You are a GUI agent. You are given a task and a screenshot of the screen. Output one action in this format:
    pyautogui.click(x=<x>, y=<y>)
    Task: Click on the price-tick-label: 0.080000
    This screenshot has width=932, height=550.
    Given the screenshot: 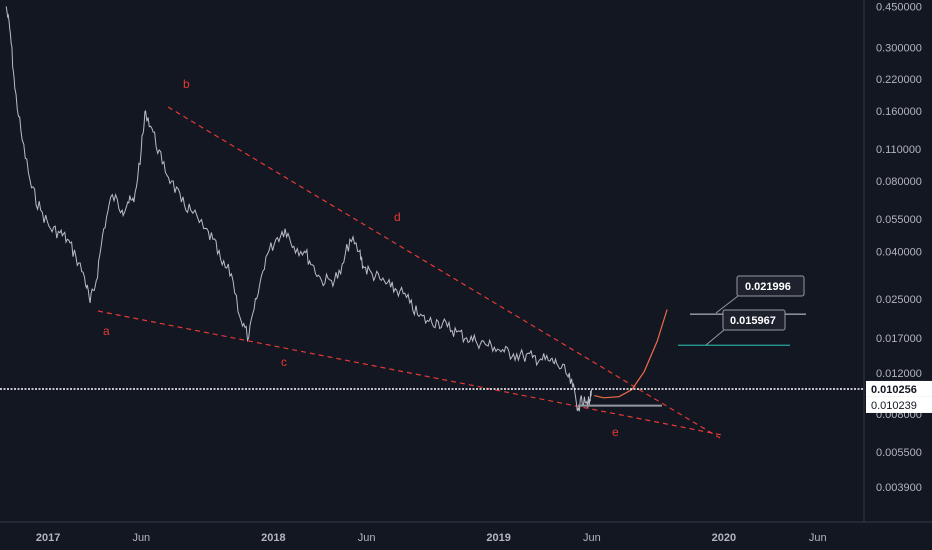 What is the action you would take?
    pyautogui.click(x=899, y=182)
    